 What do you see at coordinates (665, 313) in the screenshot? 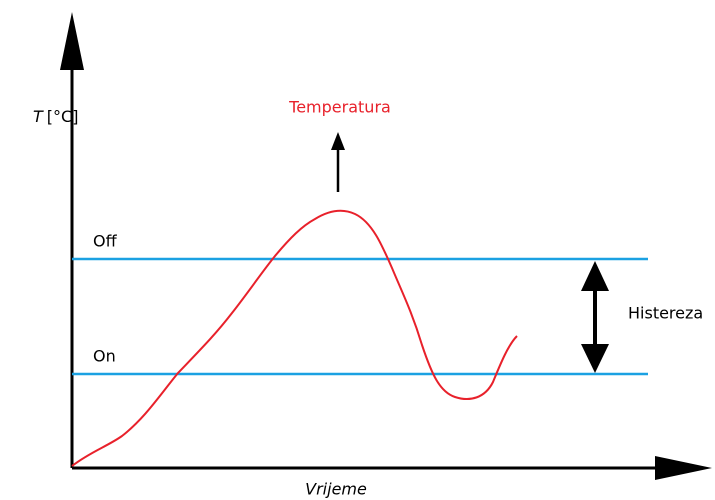
I see `hysteresis-label: Histereza` at bounding box center [665, 313].